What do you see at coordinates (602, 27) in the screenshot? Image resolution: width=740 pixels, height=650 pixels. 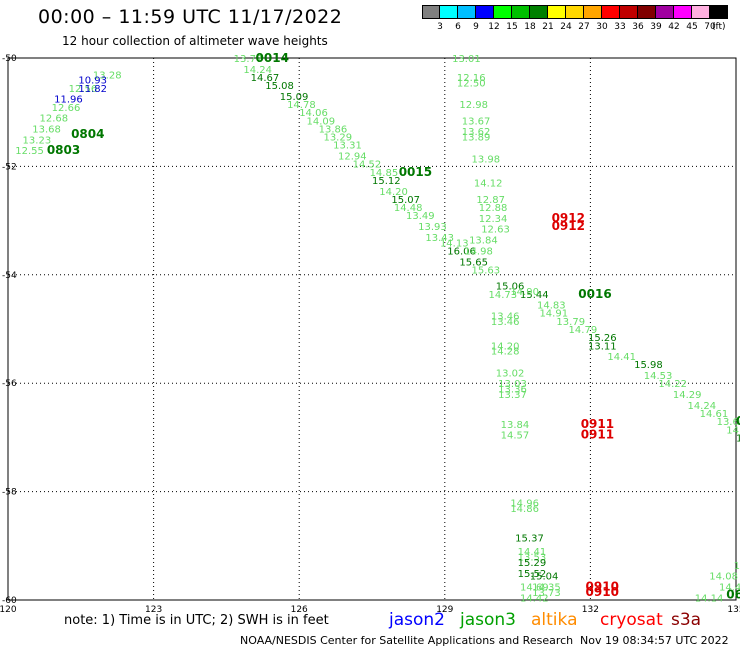 I see `colorbar-label: 30` at bounding box center [602, 27].